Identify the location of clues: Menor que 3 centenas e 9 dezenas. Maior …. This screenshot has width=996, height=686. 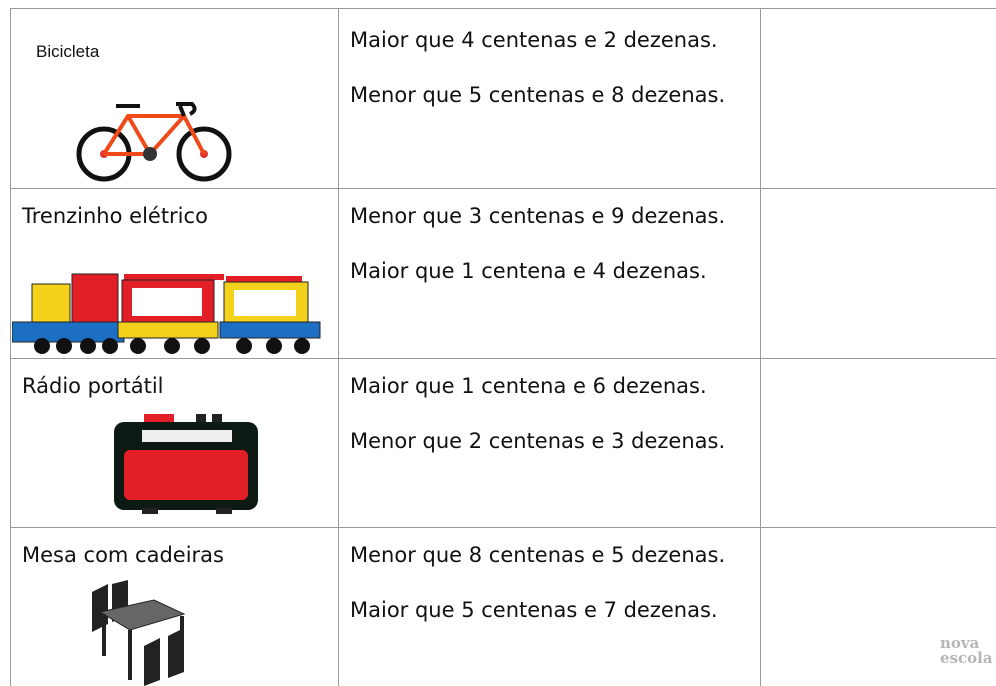
(550, 257).